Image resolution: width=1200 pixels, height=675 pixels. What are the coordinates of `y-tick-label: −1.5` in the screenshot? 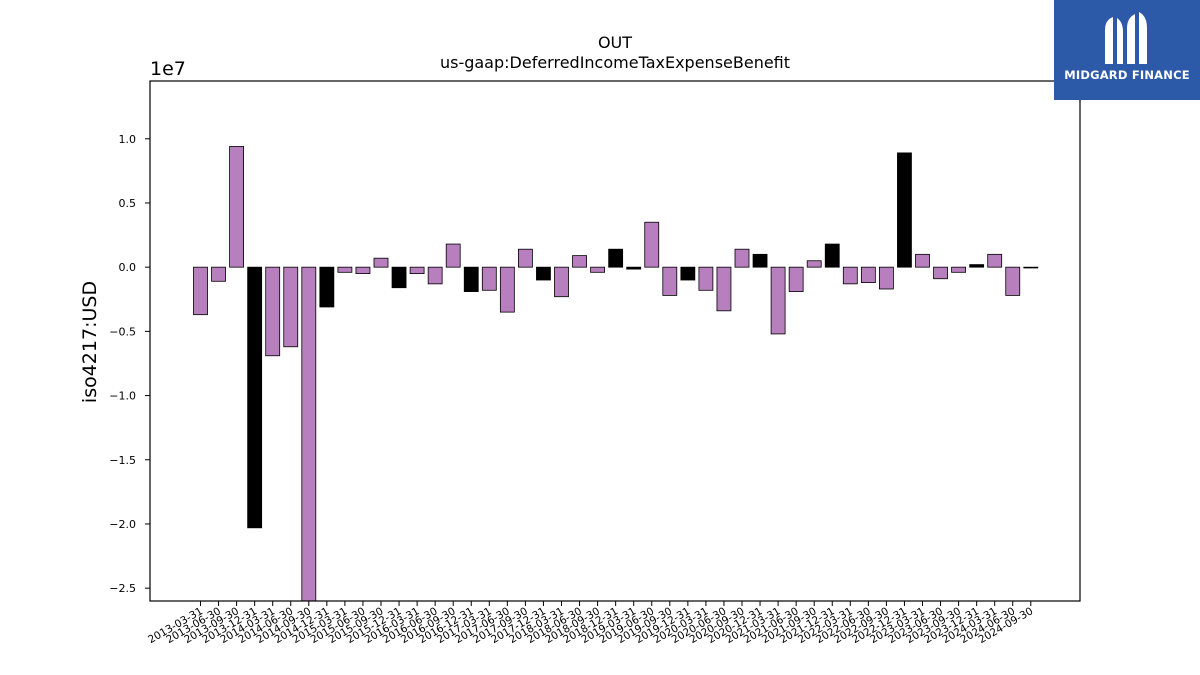 It's located at (122, 460).